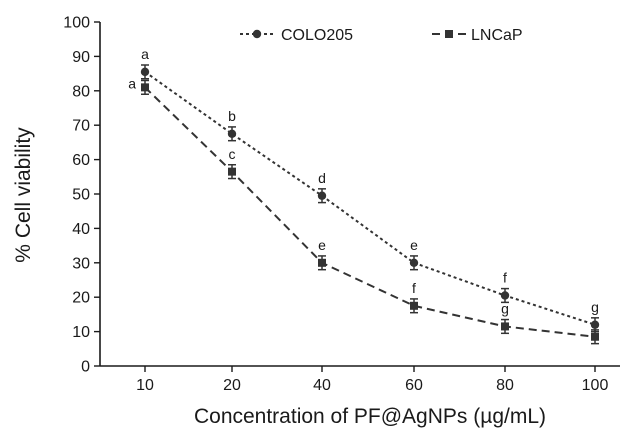 The width and height of the screenshot is (639, 435). I want to click on x-tick-label: 40, so click(322, 385).